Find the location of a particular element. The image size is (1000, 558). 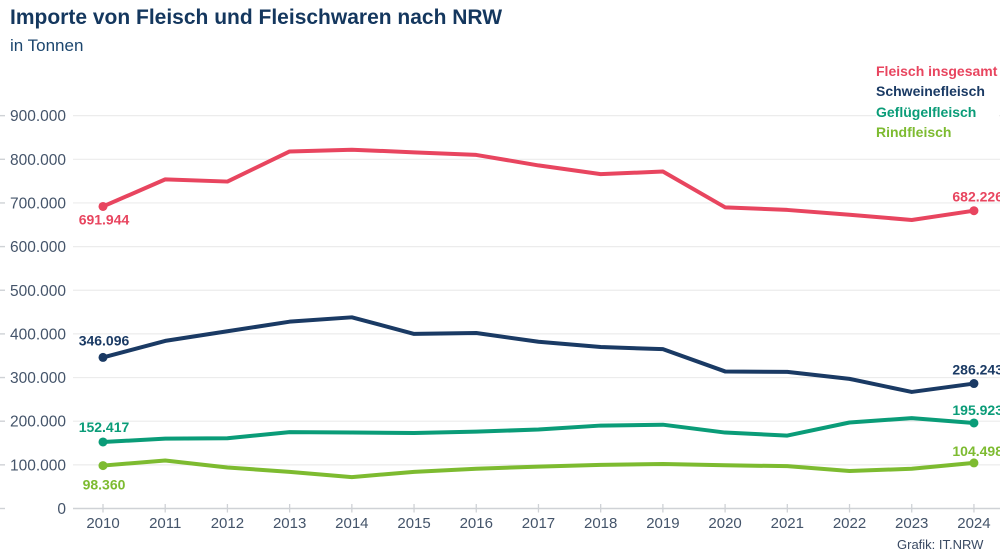

x-axis-label: 2016 is located at coordinates (476, 523).